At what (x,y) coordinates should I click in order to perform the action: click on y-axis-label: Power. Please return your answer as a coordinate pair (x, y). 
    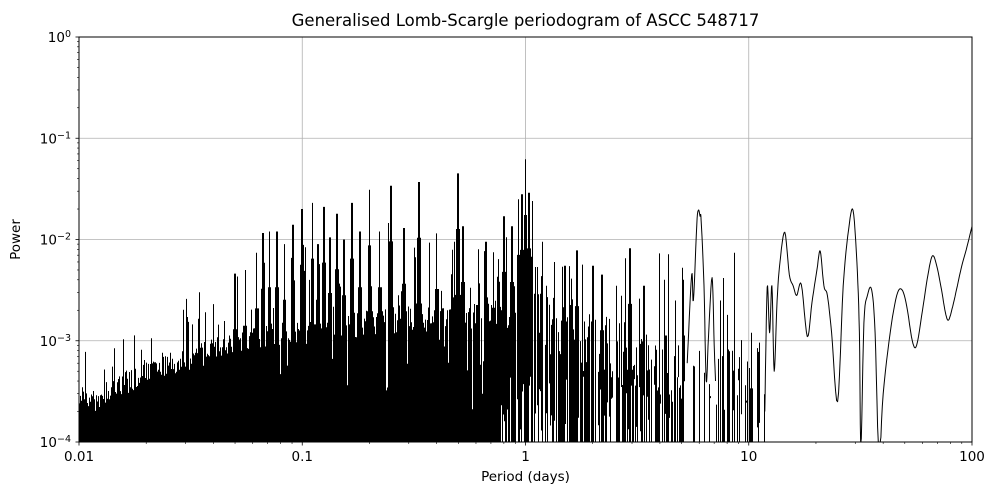
    Looking at the image, I should click on (16, 239).